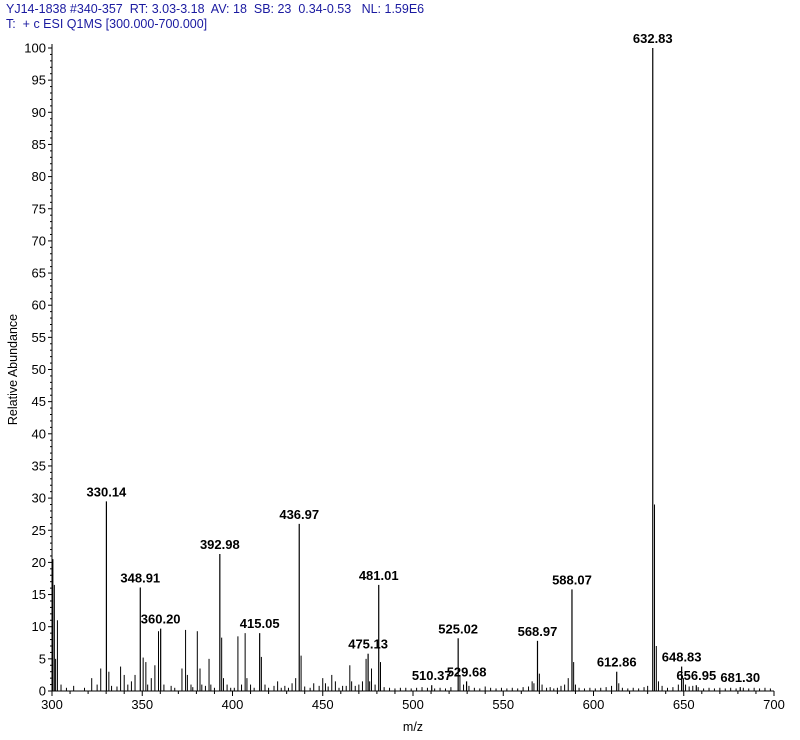 The image size is (800, 740). I want to click on y-tick-label: 45, so click(39, 401).